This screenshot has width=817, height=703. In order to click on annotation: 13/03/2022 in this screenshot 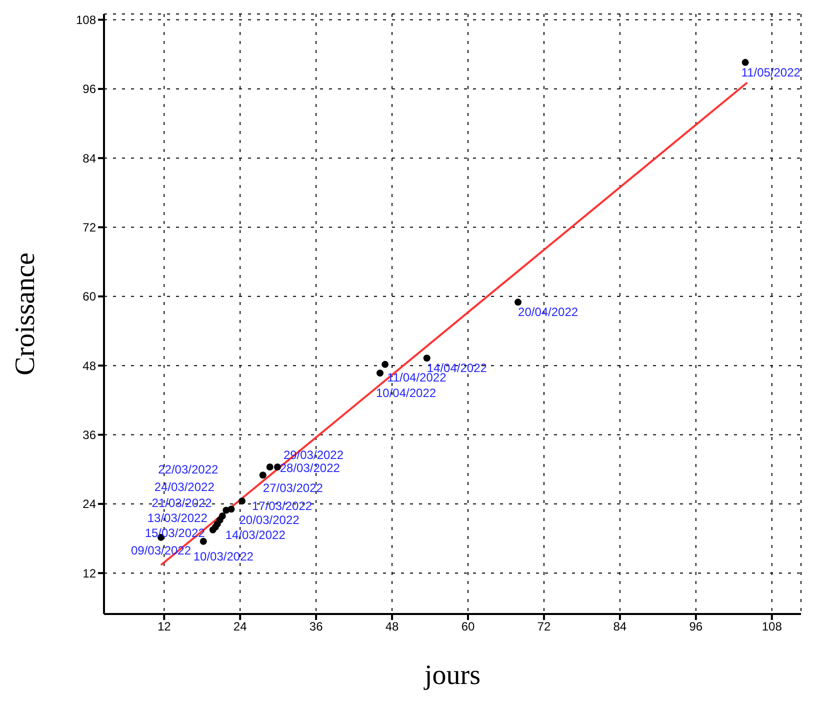, I will do `click(177, 517)`.